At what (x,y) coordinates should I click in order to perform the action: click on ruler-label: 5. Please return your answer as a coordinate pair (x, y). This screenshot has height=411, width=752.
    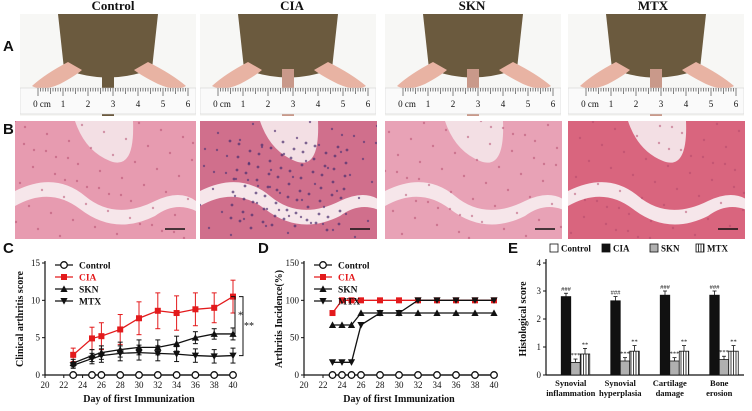
    Looking at the image, I should click on (528, 104).